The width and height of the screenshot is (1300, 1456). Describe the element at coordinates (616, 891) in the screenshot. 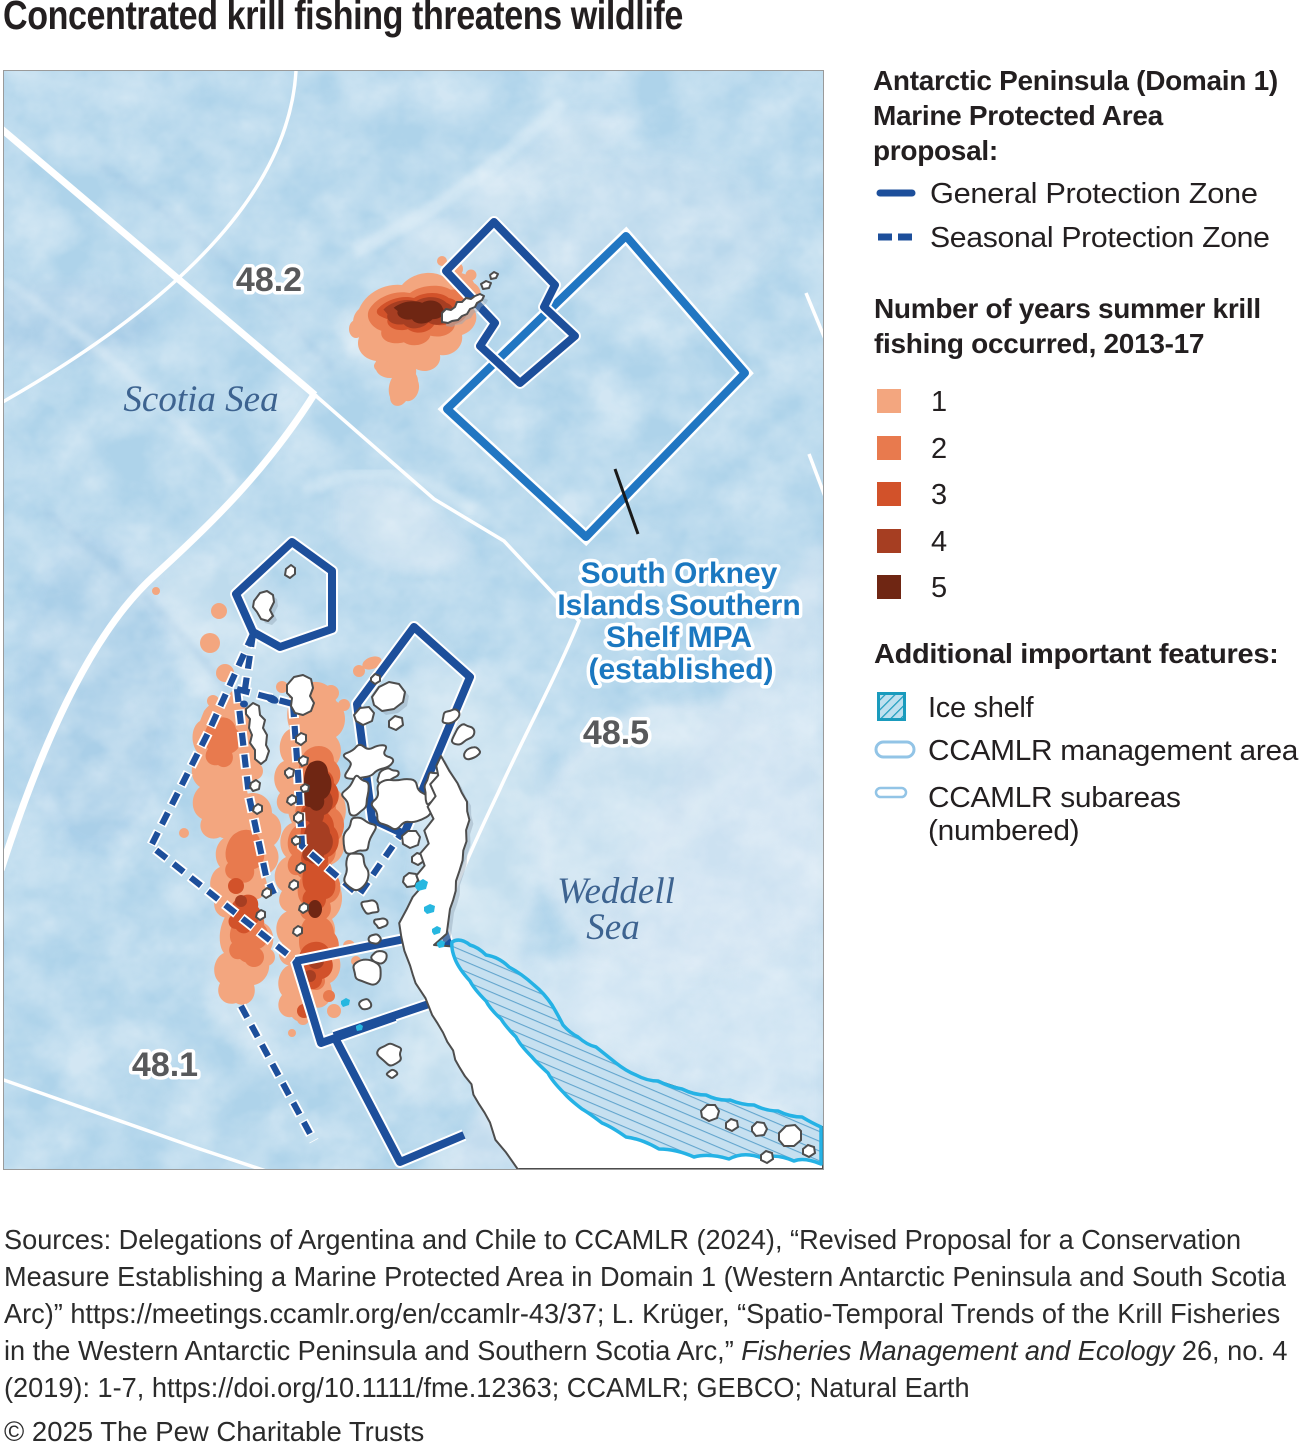

I see `svg-text: Weddell` at that location.